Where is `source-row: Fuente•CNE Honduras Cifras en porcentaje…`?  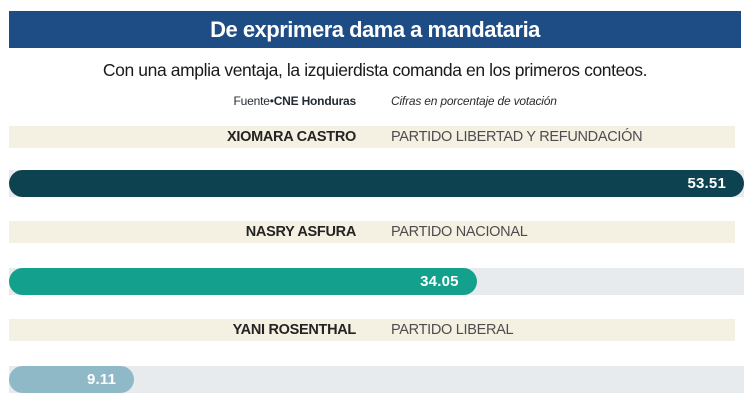
source-row: Fuente•CNE Honduras Cifras en porcentaje… is located at coordinates (375, 100).